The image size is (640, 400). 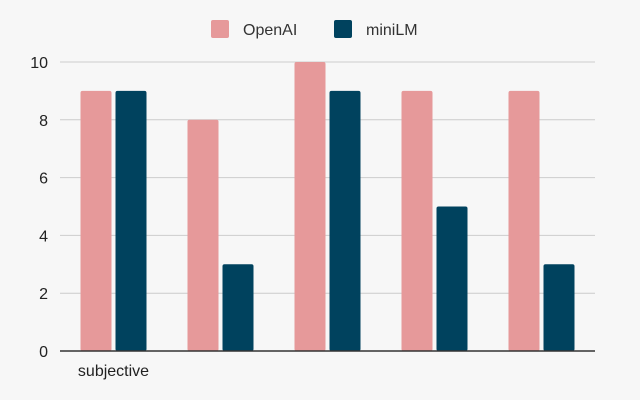 I want to click on x-category-label: subjective, so click(x=113, y=371).